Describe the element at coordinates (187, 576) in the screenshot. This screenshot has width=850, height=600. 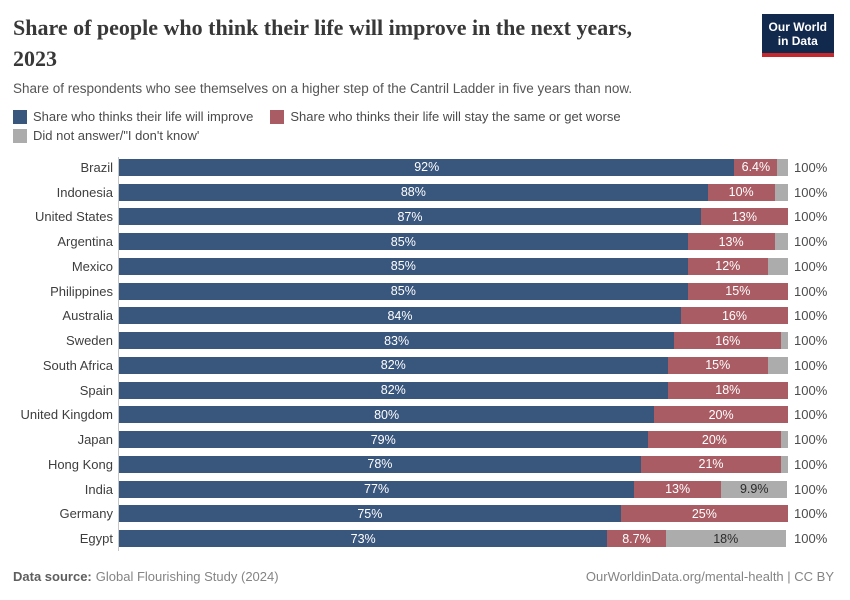
I see `data-source-value: Global Flourishing Study (2024)` at that location.